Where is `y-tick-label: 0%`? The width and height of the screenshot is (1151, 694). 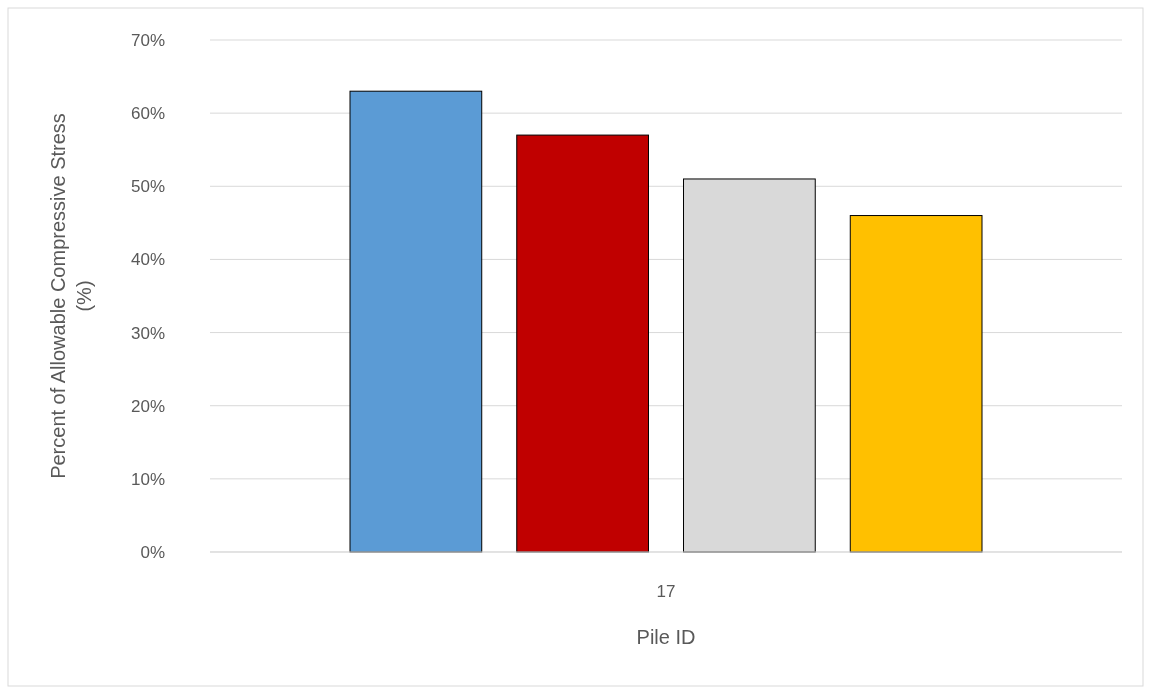
y-tick-label: 0% is located at coordinates (152, 552).